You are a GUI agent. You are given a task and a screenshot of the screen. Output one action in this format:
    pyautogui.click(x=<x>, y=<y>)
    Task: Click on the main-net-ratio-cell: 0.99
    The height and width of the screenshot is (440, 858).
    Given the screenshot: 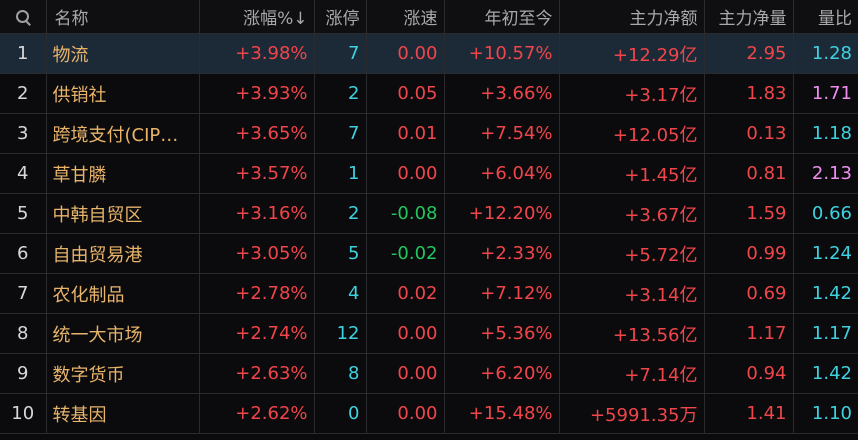 What is the action you would take?
    pyautogui.click(x=749, y=253)
    